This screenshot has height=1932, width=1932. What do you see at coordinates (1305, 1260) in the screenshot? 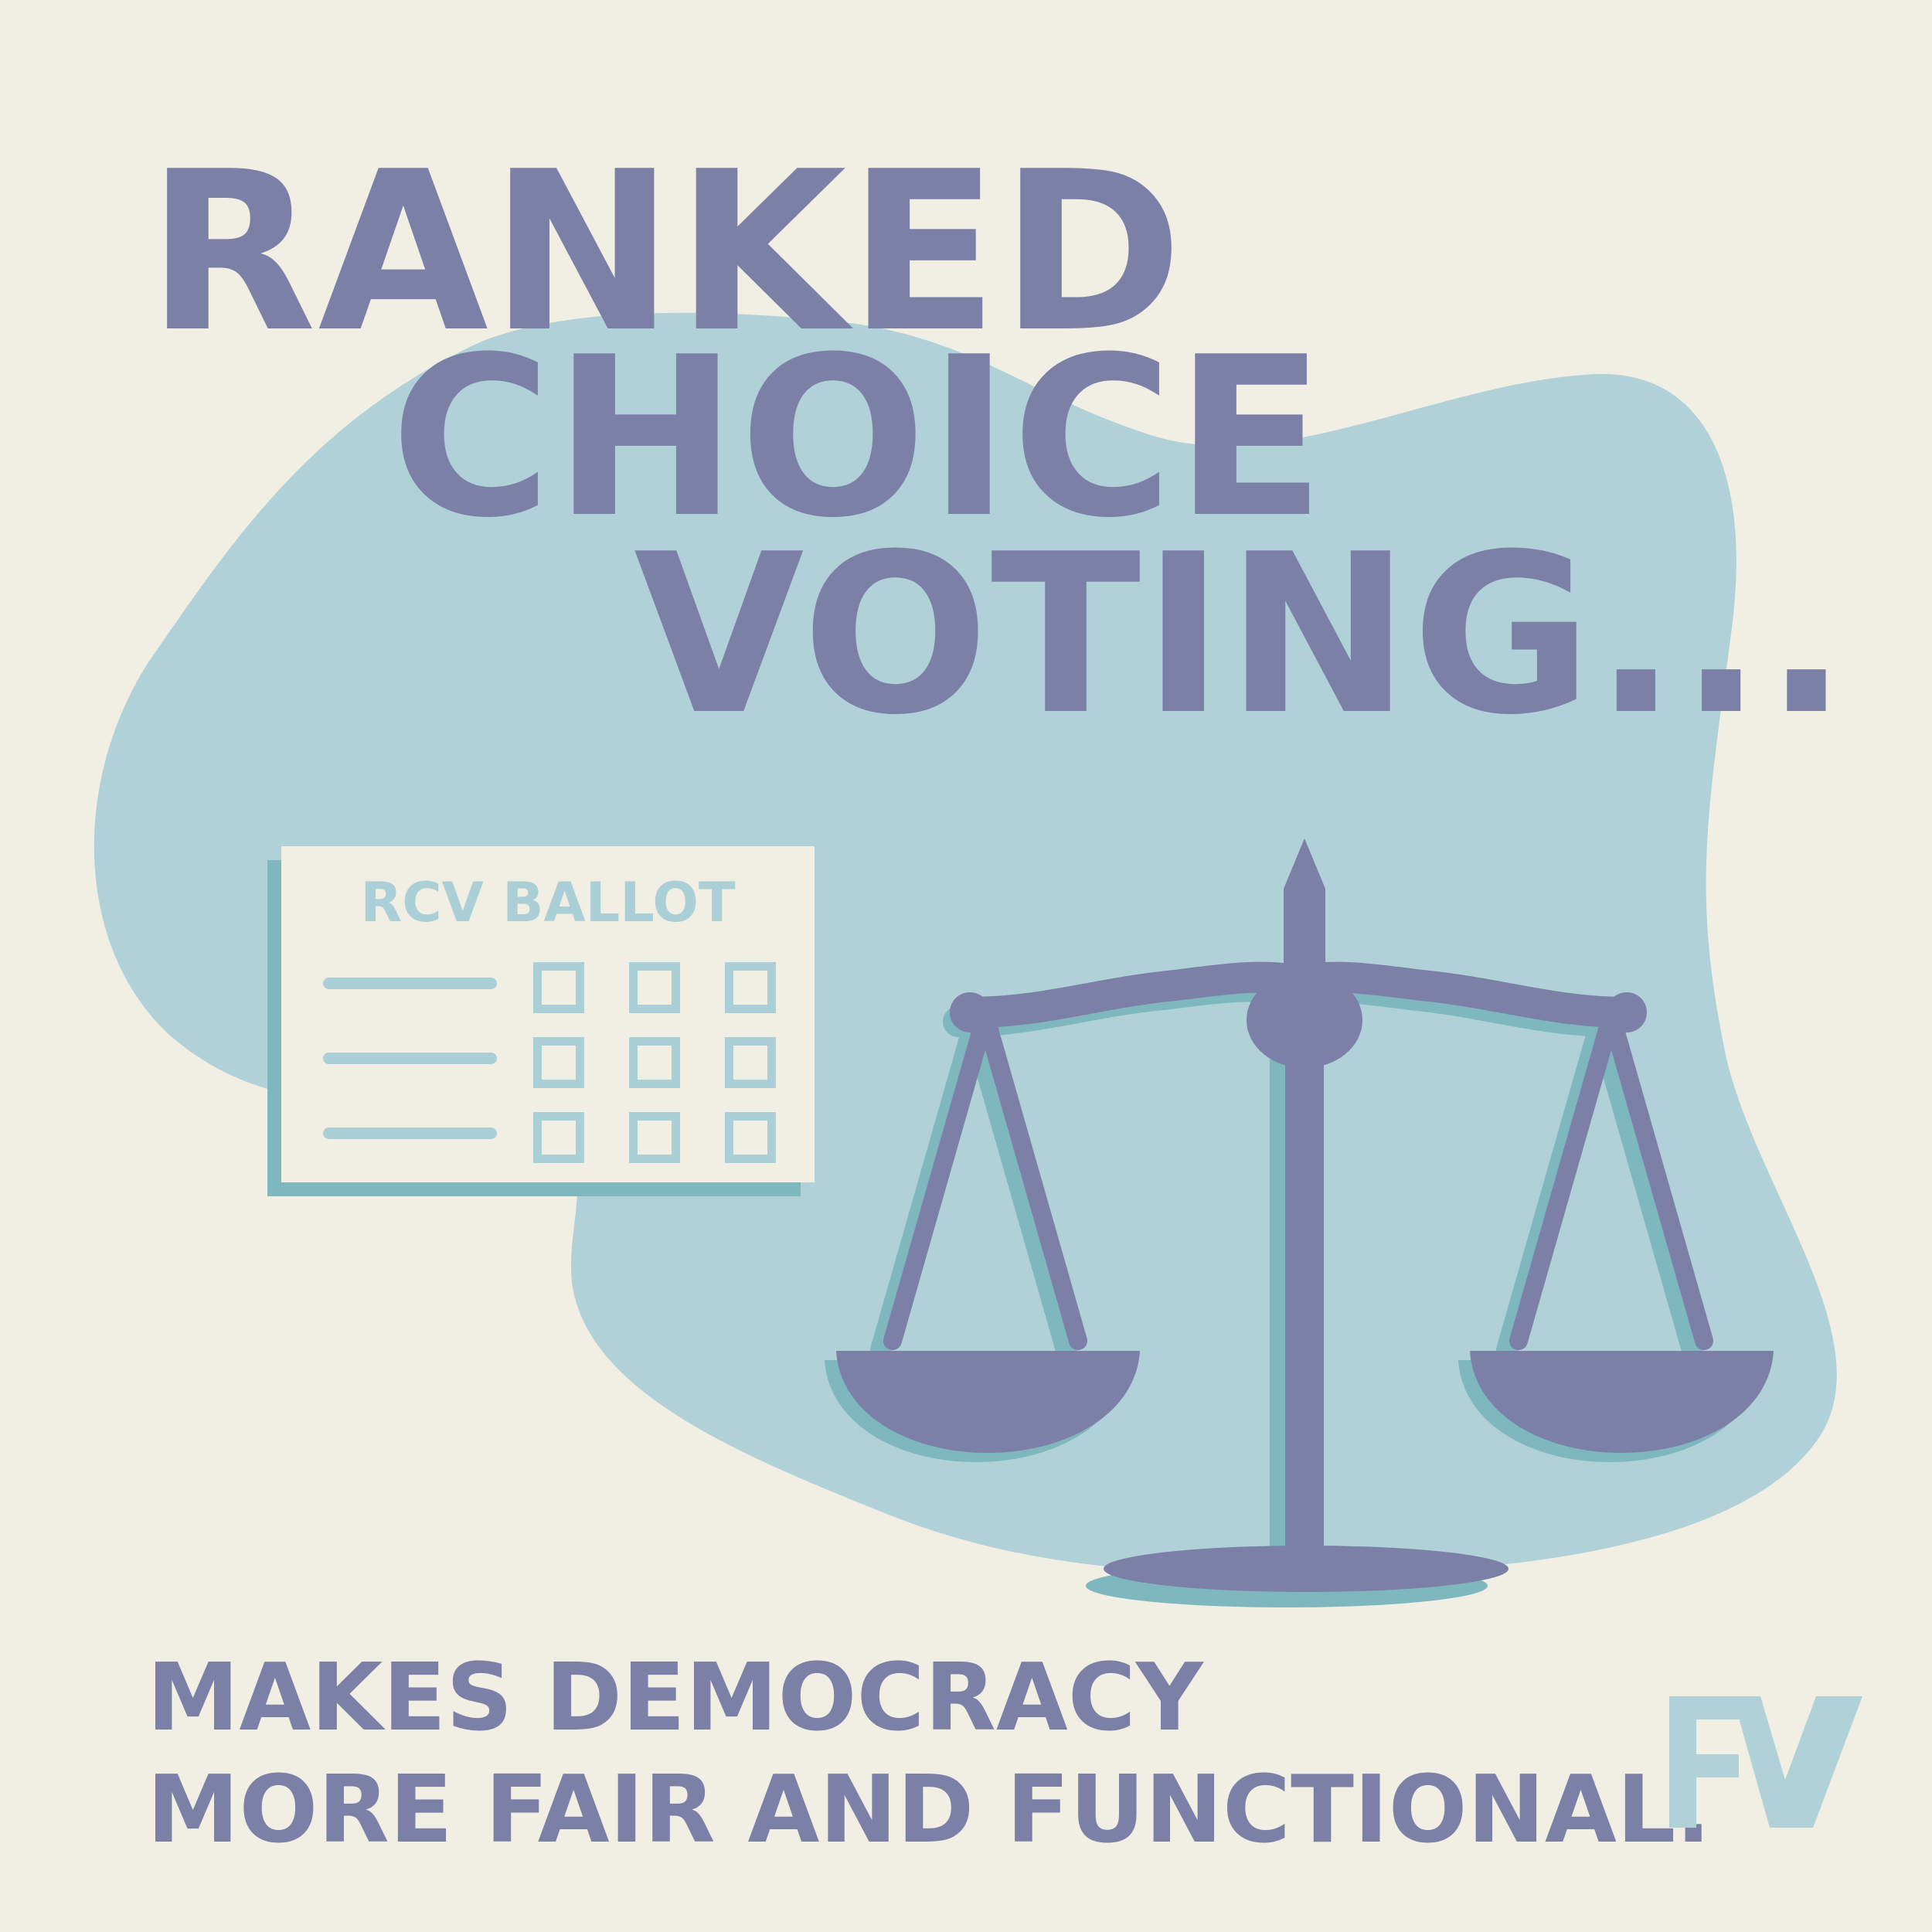
I see `scale-pillar` at bounding box center [1305, 1260].